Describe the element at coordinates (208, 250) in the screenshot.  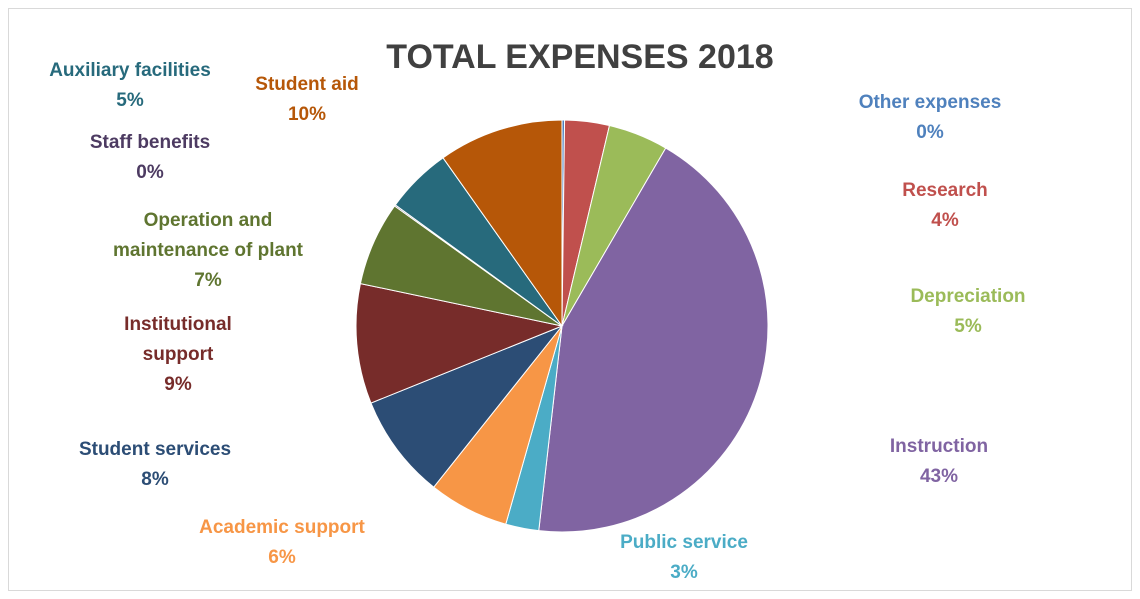
I see `slice-label-operation-and-maintenance-of-plant: Operation and maintenance of plant 7%` at that location.